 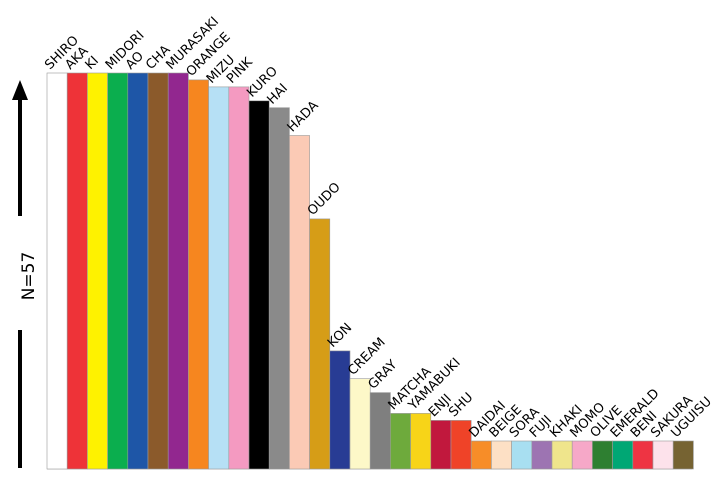 What do you see at coordinates (324, 199) in the screenshot?
I see `bar-label-oudo: OUDO` at bounding box center [324, 199].